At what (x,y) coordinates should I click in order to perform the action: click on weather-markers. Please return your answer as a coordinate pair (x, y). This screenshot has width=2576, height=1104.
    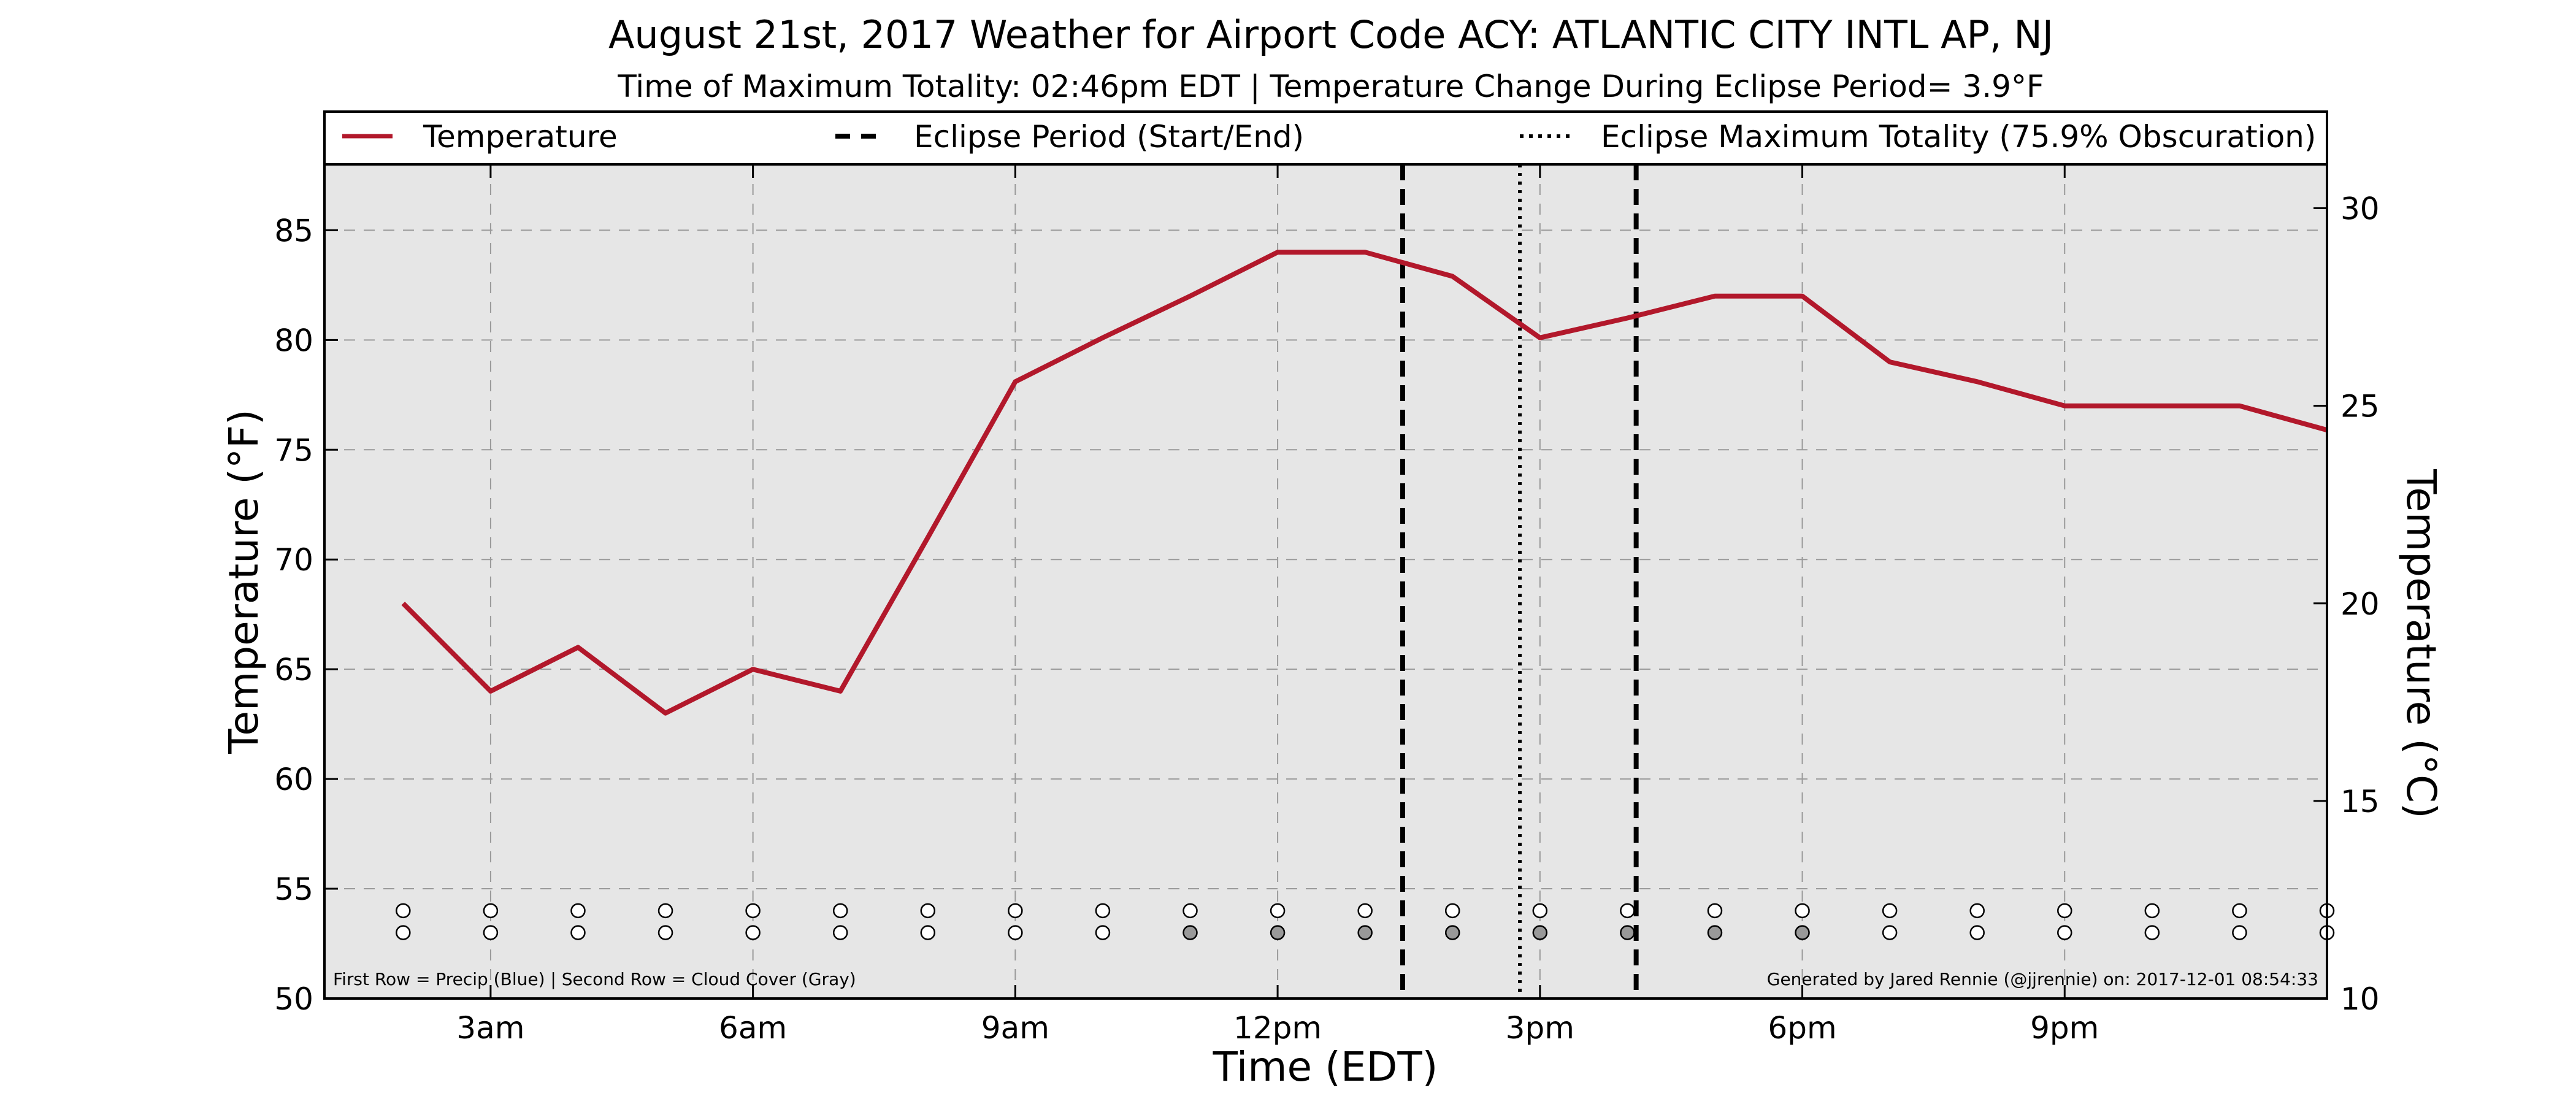
    Looking at the image, I should click on (1365, 921).